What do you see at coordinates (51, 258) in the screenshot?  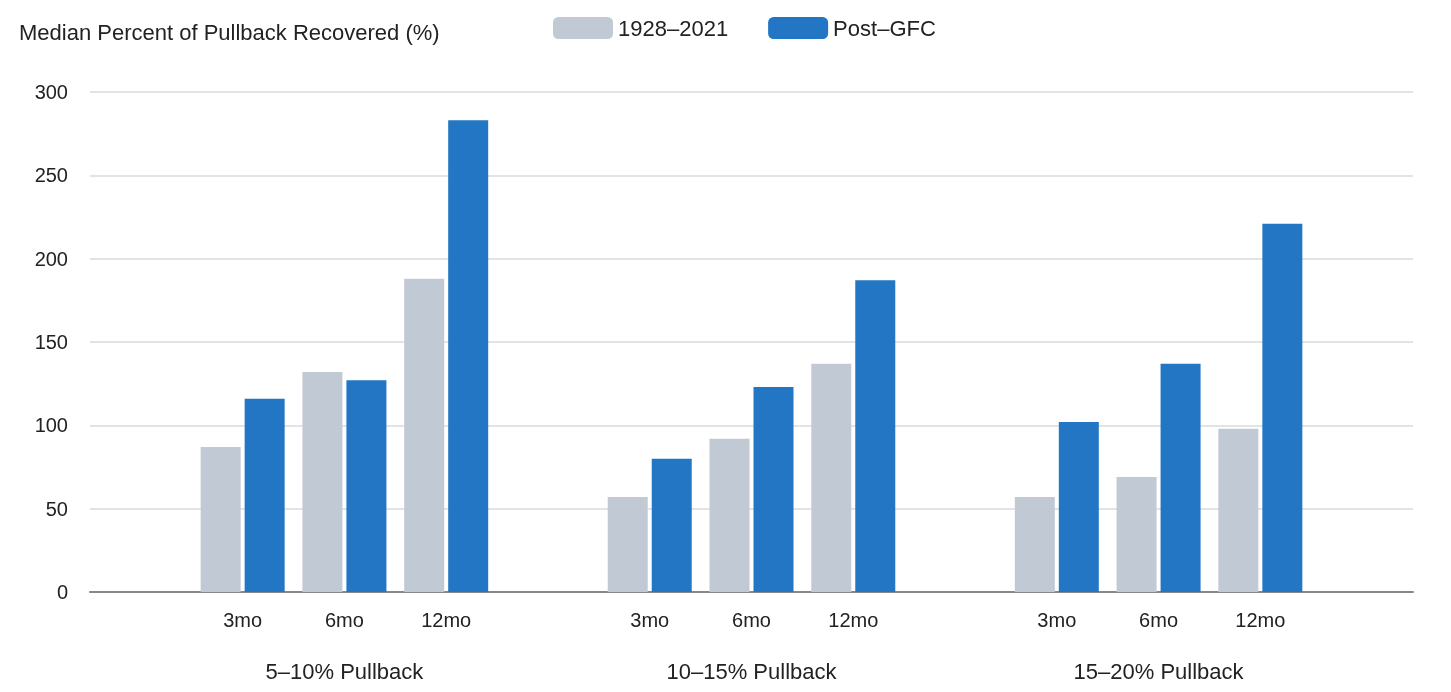 I see `y-tick-label: 200` at bounding box center [51, 258].